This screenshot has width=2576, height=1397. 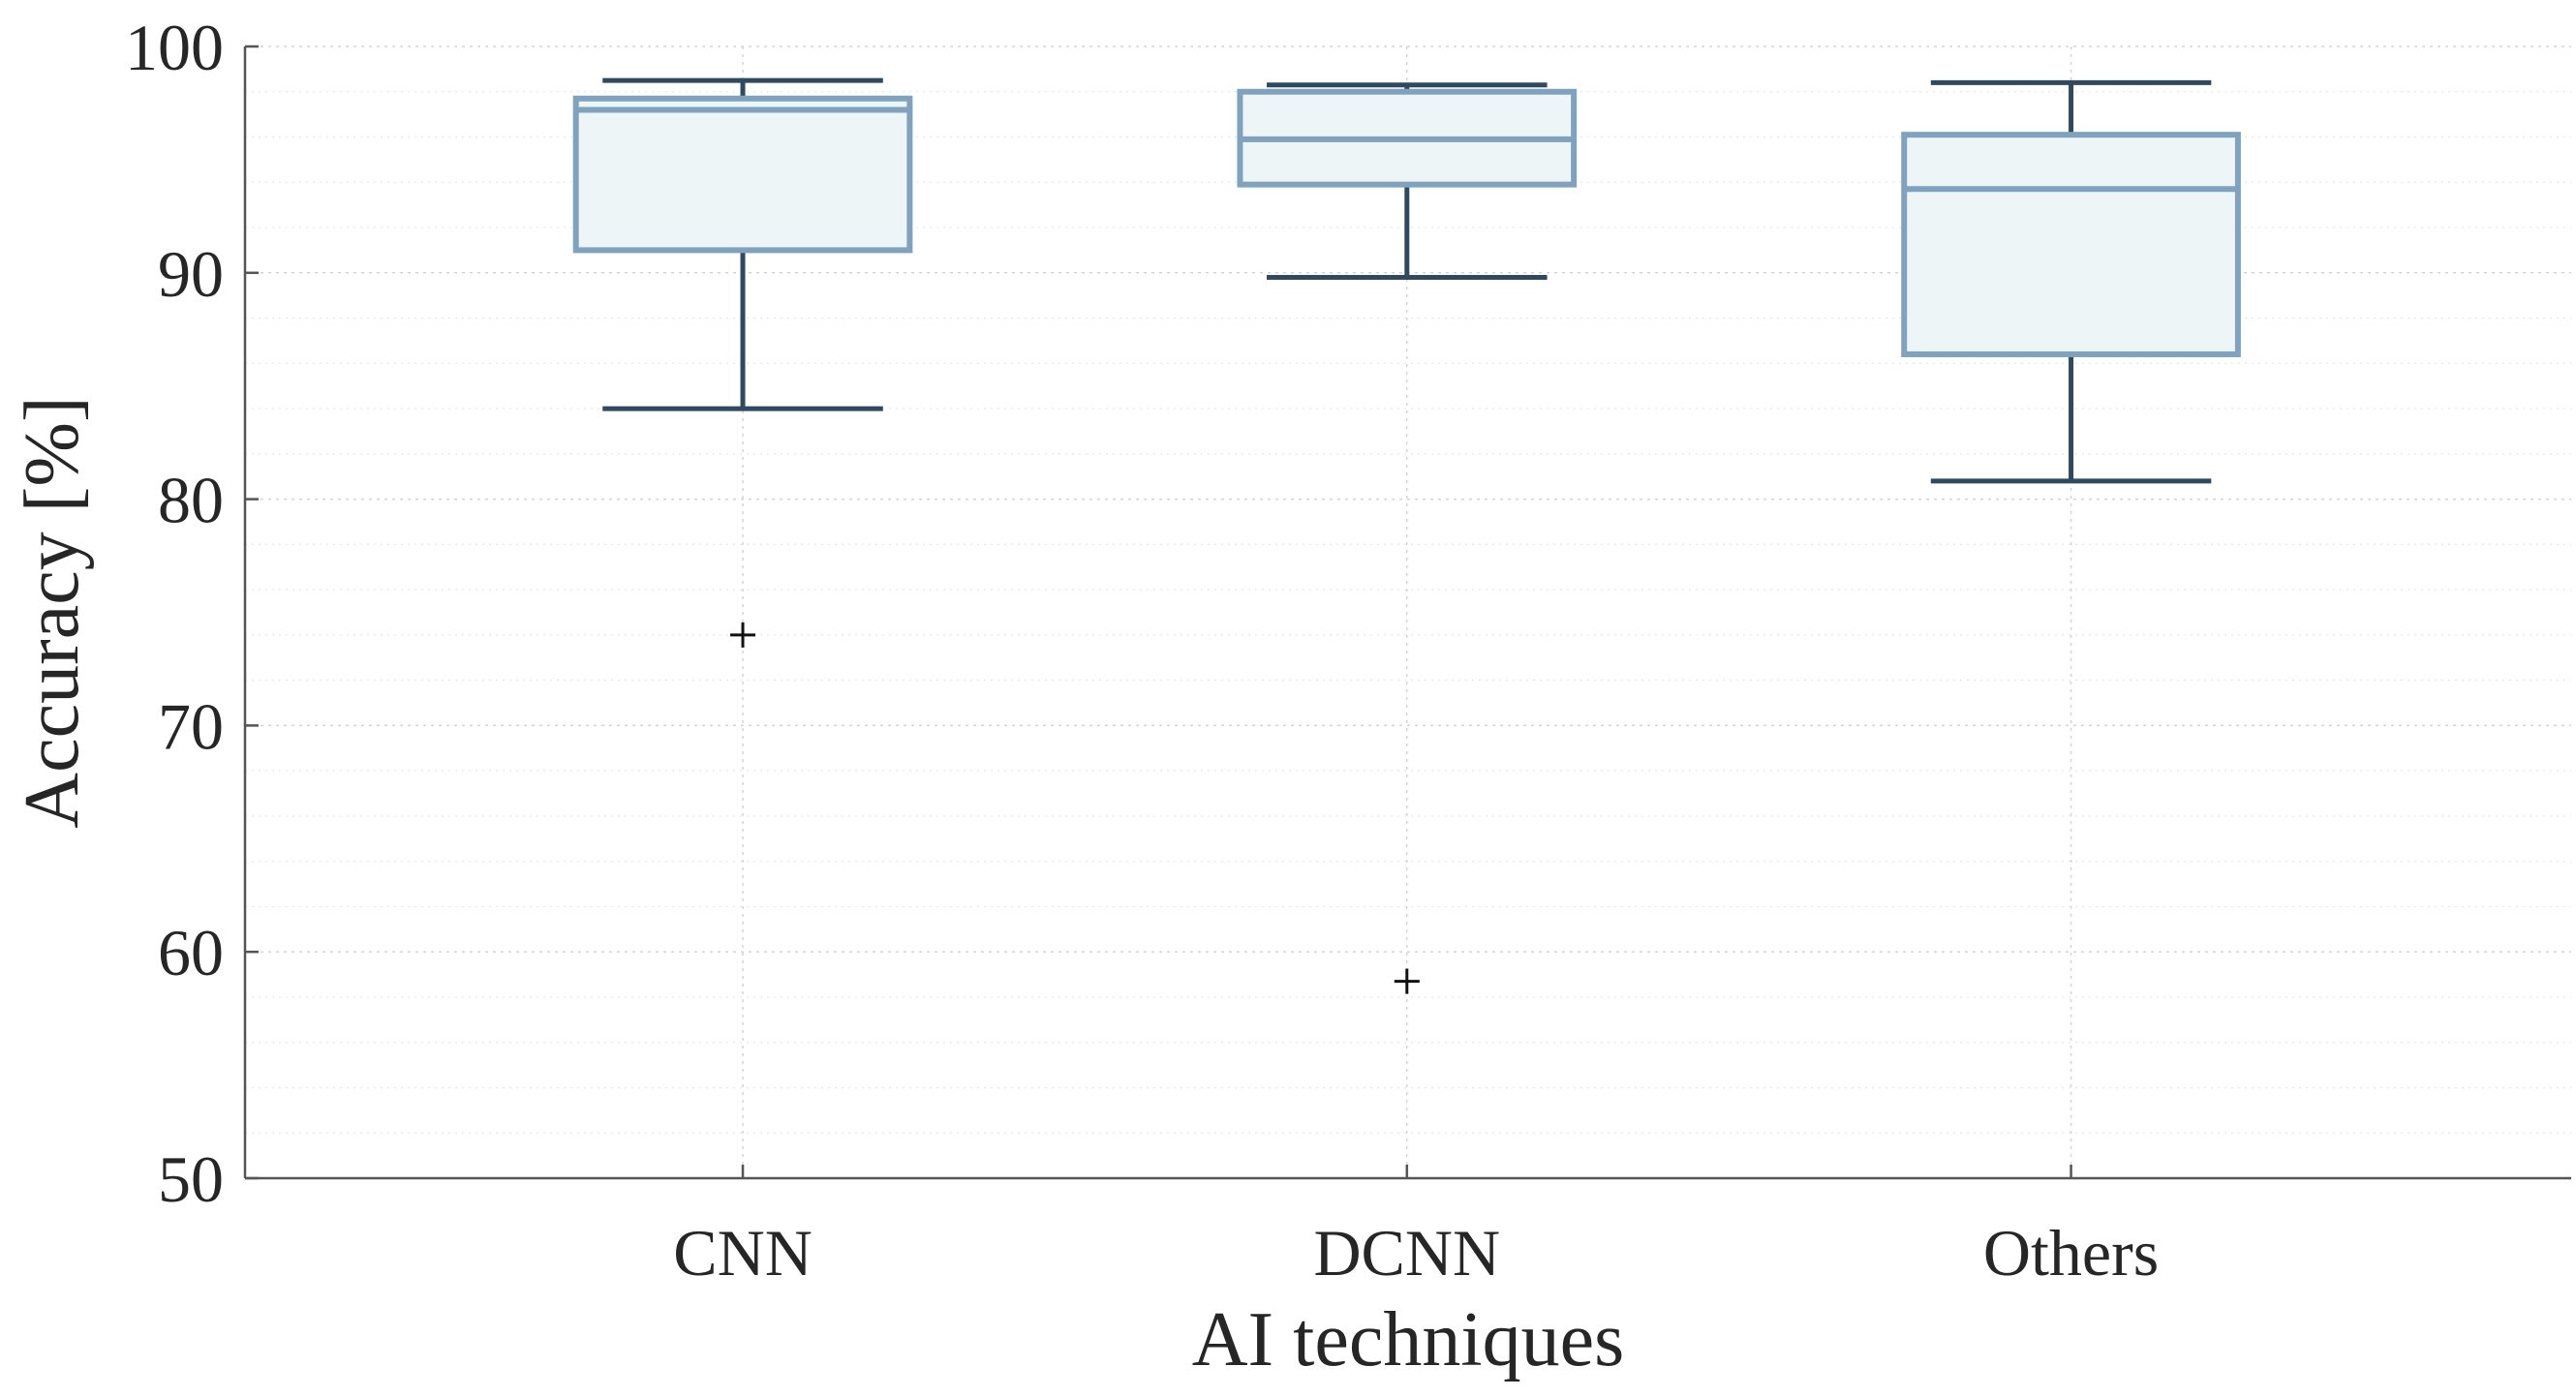 I want to click on box-dcnn, so click(x=1407, y=538).